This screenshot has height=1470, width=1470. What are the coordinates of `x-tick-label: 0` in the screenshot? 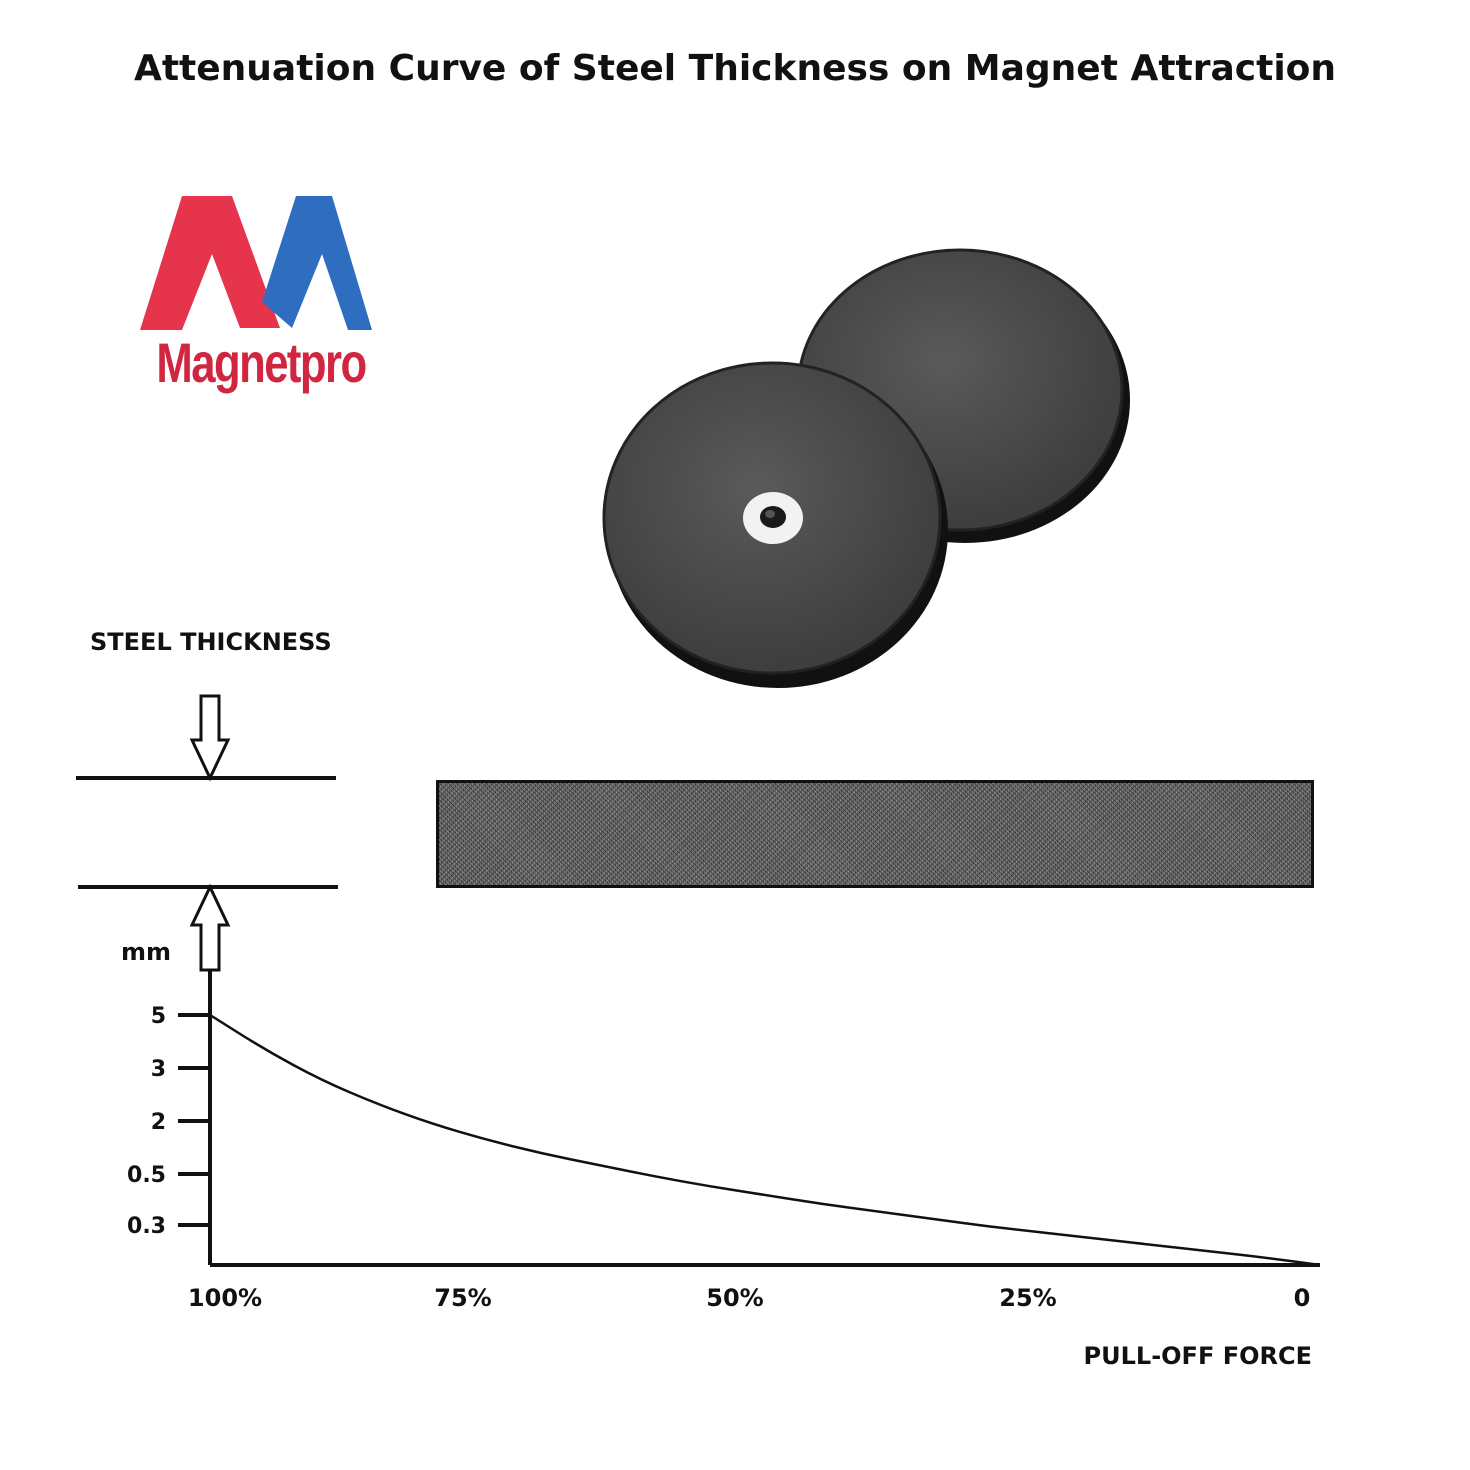 It's located at (1302, 1298).